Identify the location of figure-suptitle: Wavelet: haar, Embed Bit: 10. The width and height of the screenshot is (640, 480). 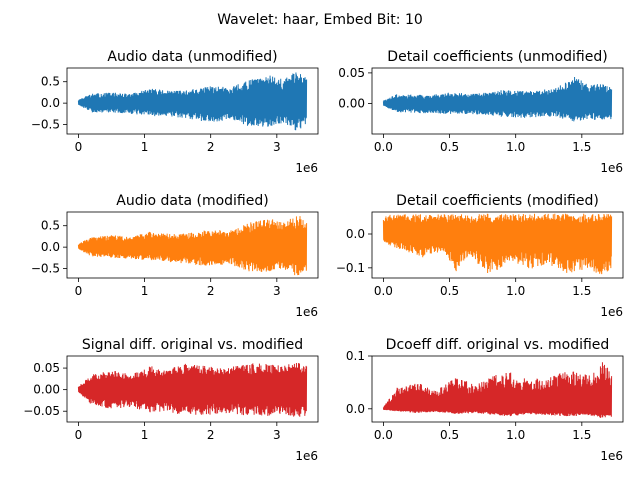
(320, 20).